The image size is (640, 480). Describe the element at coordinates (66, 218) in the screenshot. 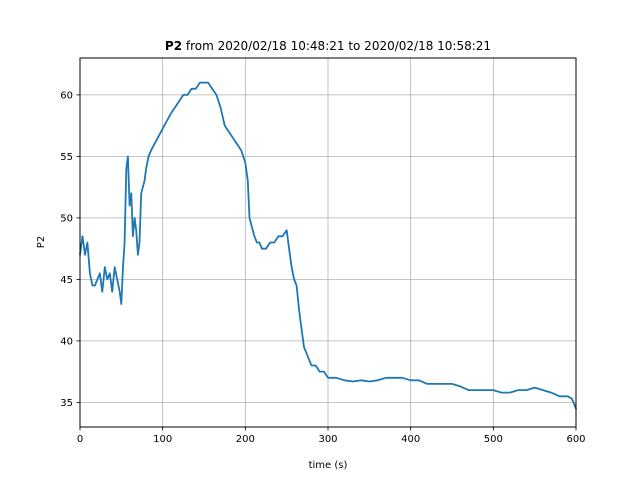

I see `y-tick-label: 50` at that location.